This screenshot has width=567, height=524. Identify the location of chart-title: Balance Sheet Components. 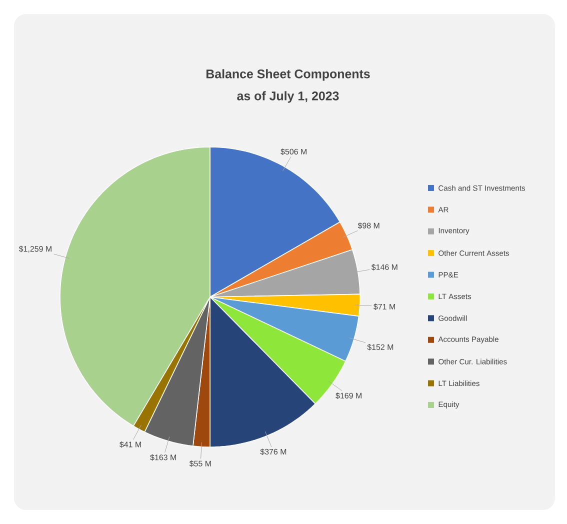
(288, 75).